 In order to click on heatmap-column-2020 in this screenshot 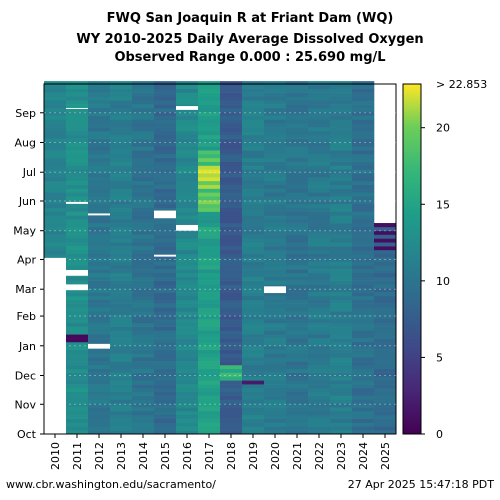, I will do `click(275, 258)`.